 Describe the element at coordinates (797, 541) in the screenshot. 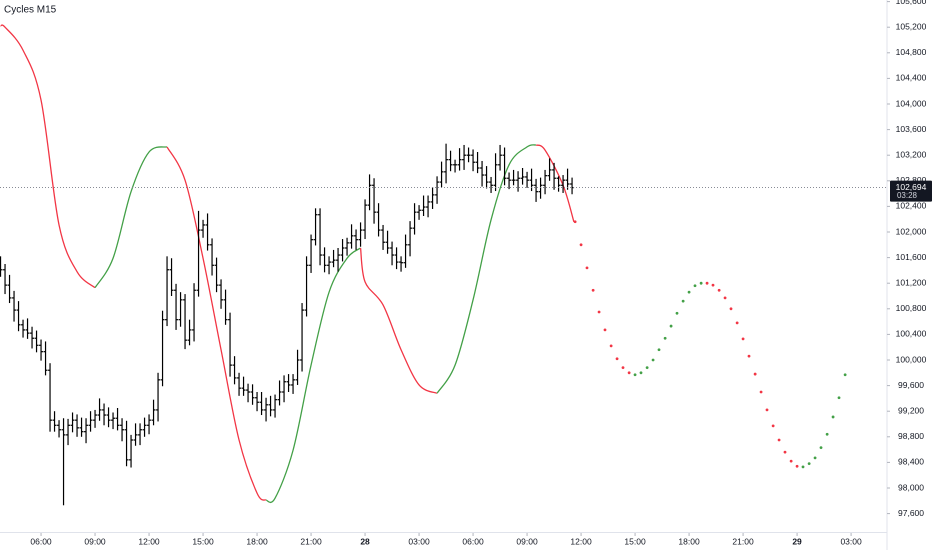

I see `x-tick-label: 29` at that location.